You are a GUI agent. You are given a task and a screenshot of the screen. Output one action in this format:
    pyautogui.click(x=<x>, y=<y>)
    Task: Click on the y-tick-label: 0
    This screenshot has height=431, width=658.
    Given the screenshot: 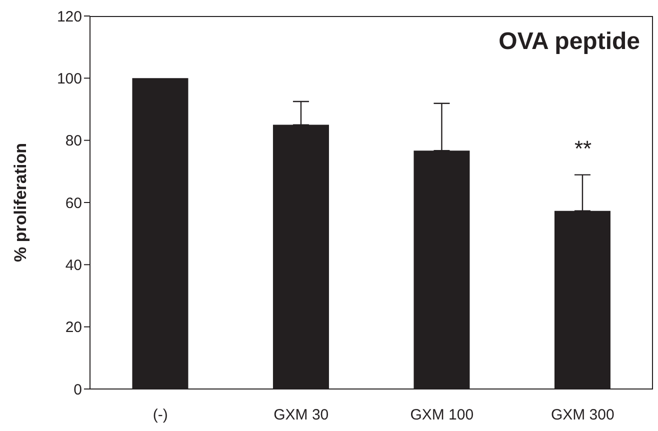 What is the action you would take?
    pyautogui.click(x=78, y=389)
    